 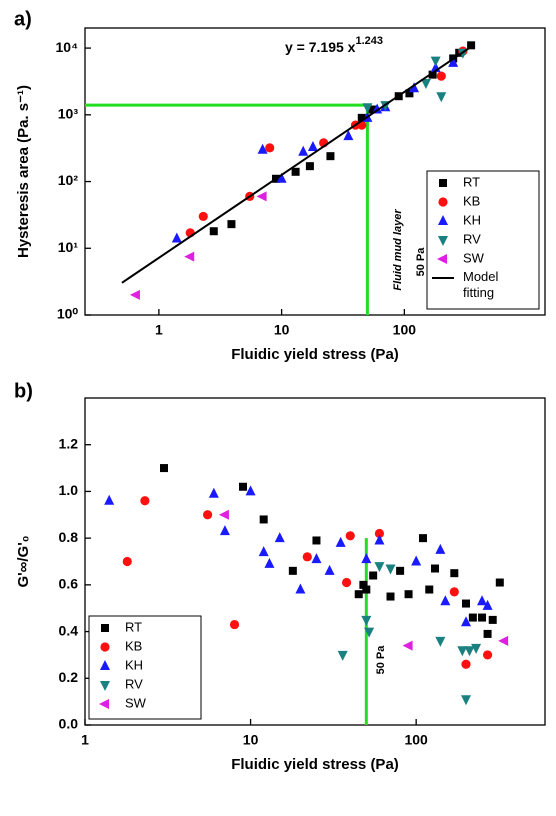 What do you see at coordinates (69, 630) in the screenshot?
I see `y-tick-label: 0.4` at bounding box center [69, 630].